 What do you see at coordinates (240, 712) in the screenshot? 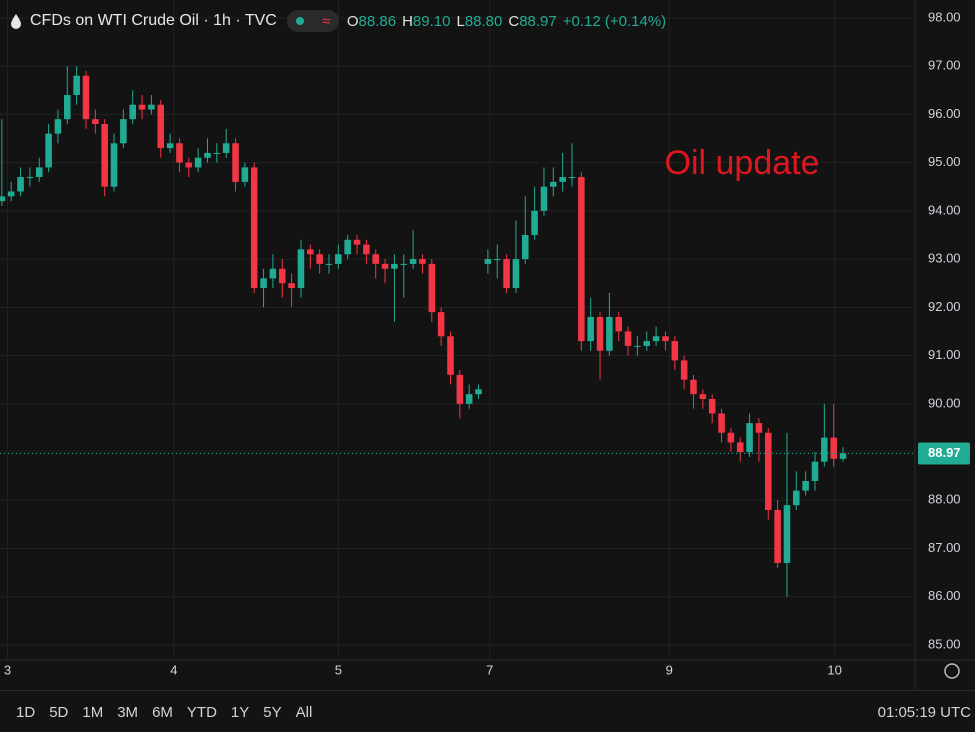
I see `range-button: 1Y` at bounding box center [240, 712].